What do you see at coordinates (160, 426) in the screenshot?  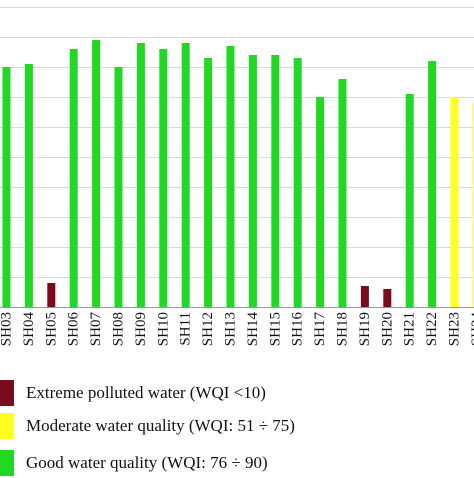 I see `legend-label-moderate: Moderate water quality (WQI: 51 ÷ 75)` at bounding box center [160, 426].